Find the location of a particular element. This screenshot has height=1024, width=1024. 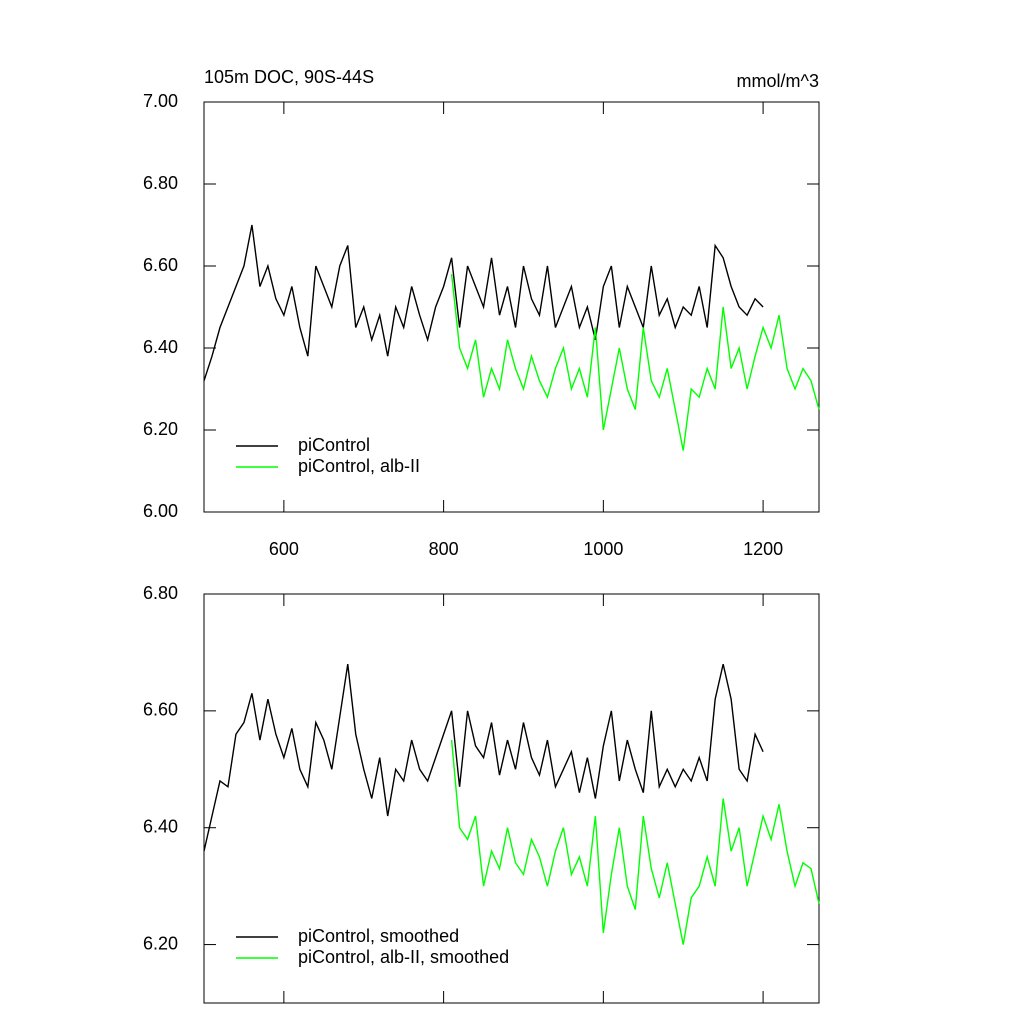

legend-label: piControl is located at coordinates (334, 445).